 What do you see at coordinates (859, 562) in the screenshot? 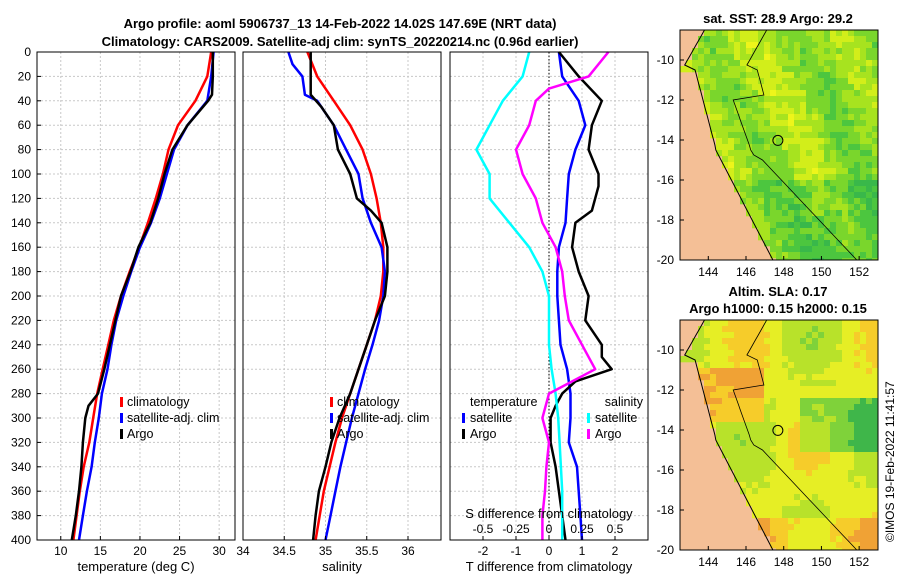
I see `map-x-tick-label: 152` at bounding box center [859, 562].